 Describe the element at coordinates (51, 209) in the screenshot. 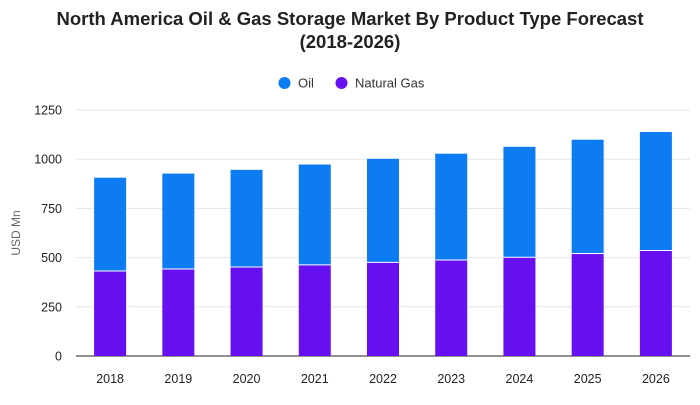

I see `y-tick-label-750: 750` at that location.